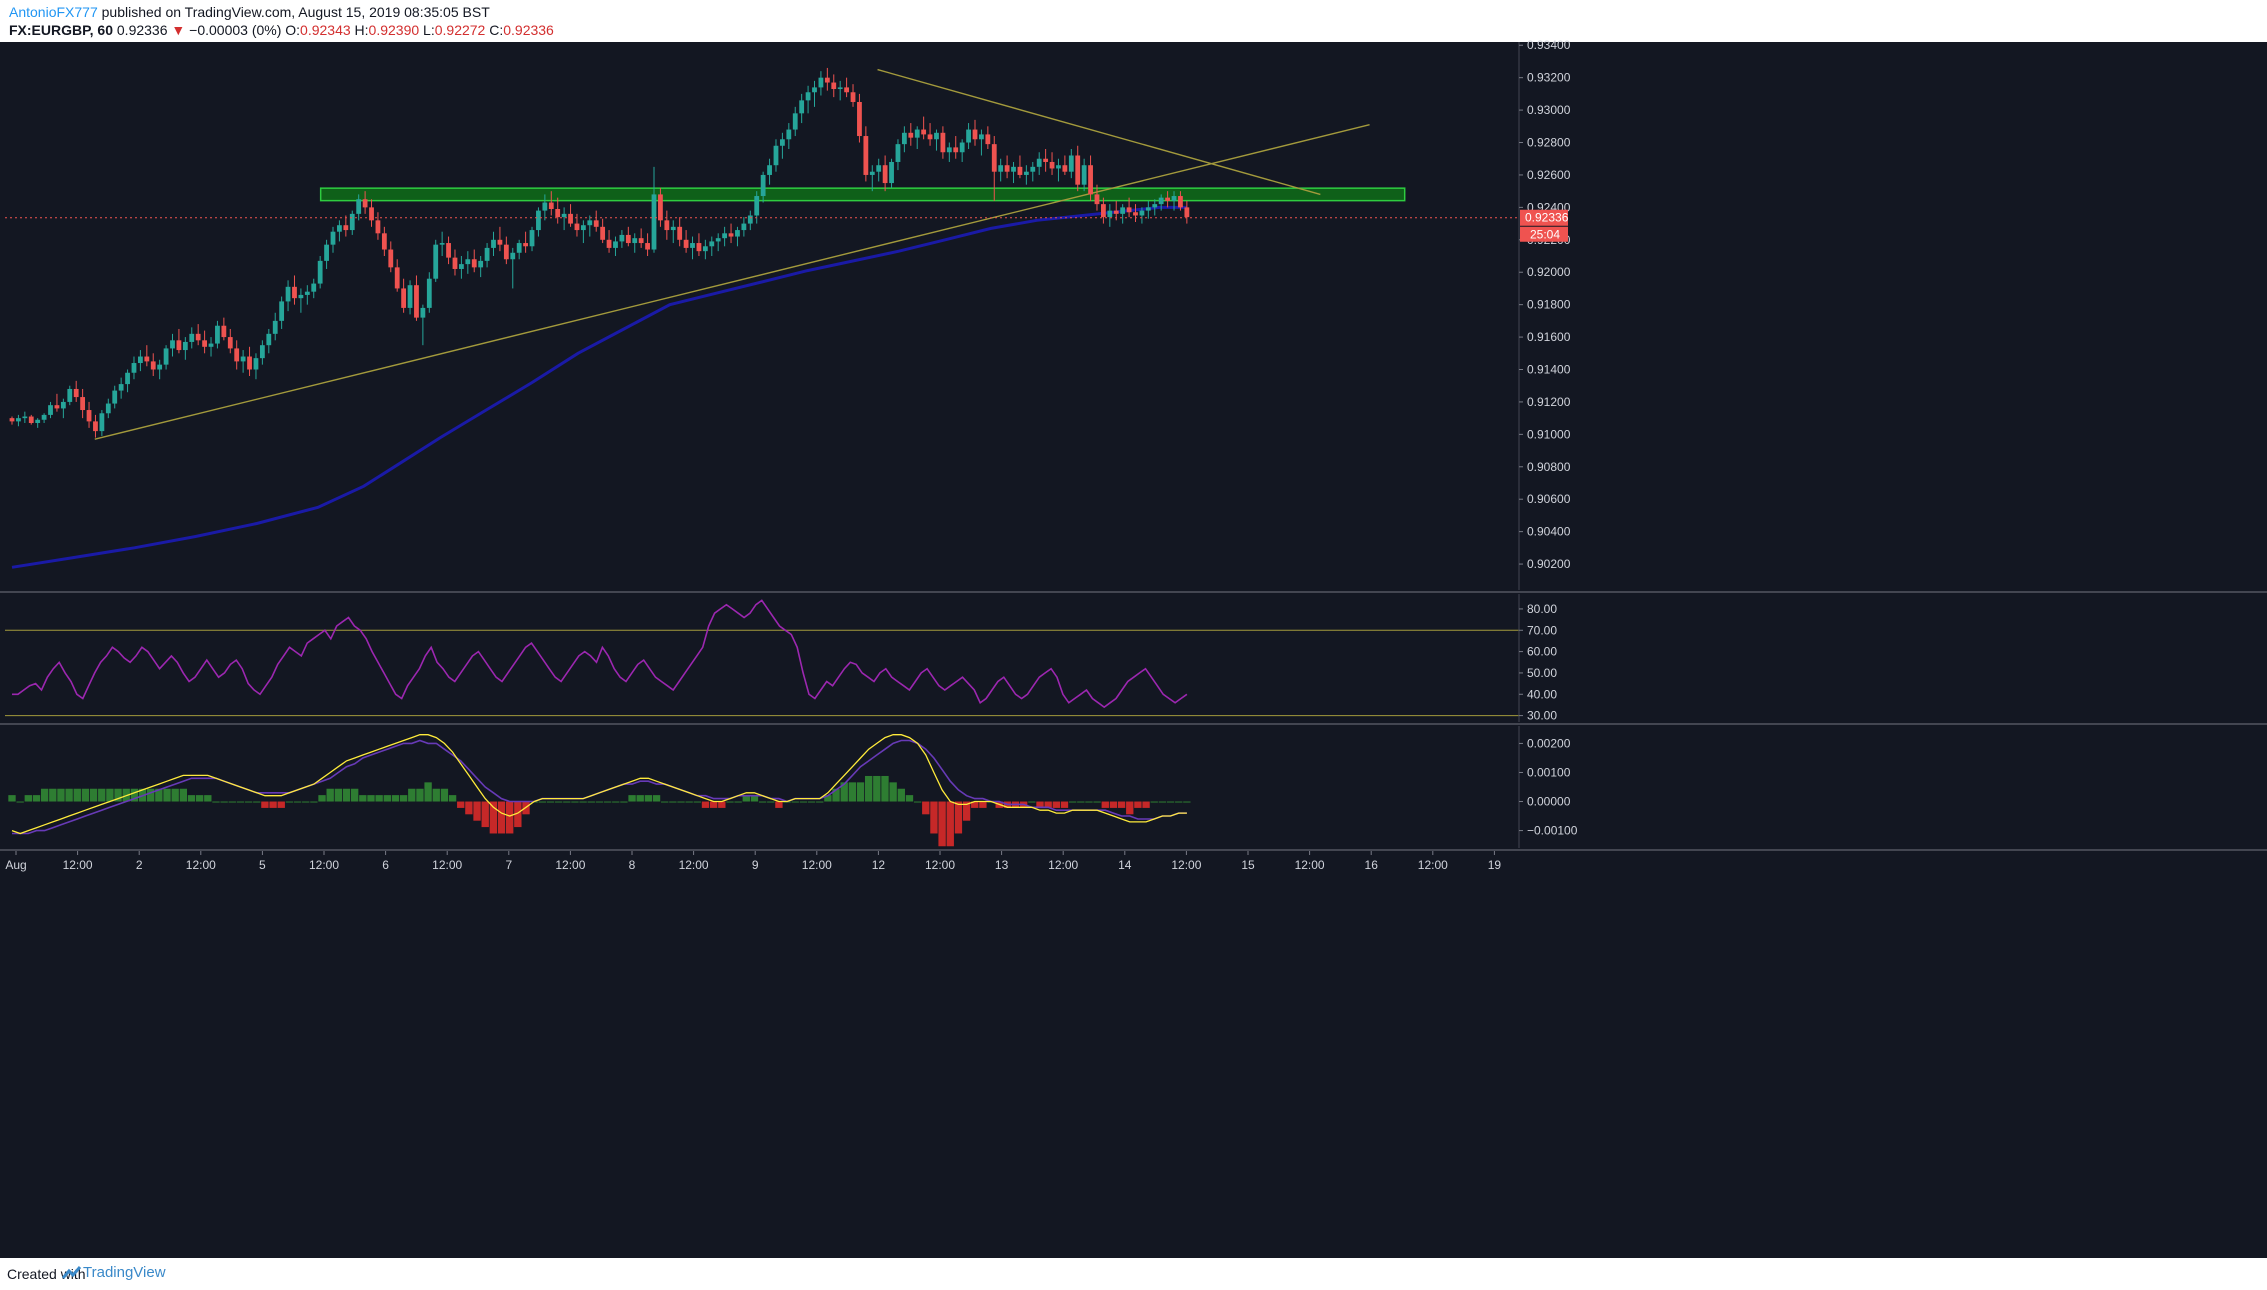 The image size is (2267, 1290). I want to click on time-tick-label: 9, so click(755, 865).